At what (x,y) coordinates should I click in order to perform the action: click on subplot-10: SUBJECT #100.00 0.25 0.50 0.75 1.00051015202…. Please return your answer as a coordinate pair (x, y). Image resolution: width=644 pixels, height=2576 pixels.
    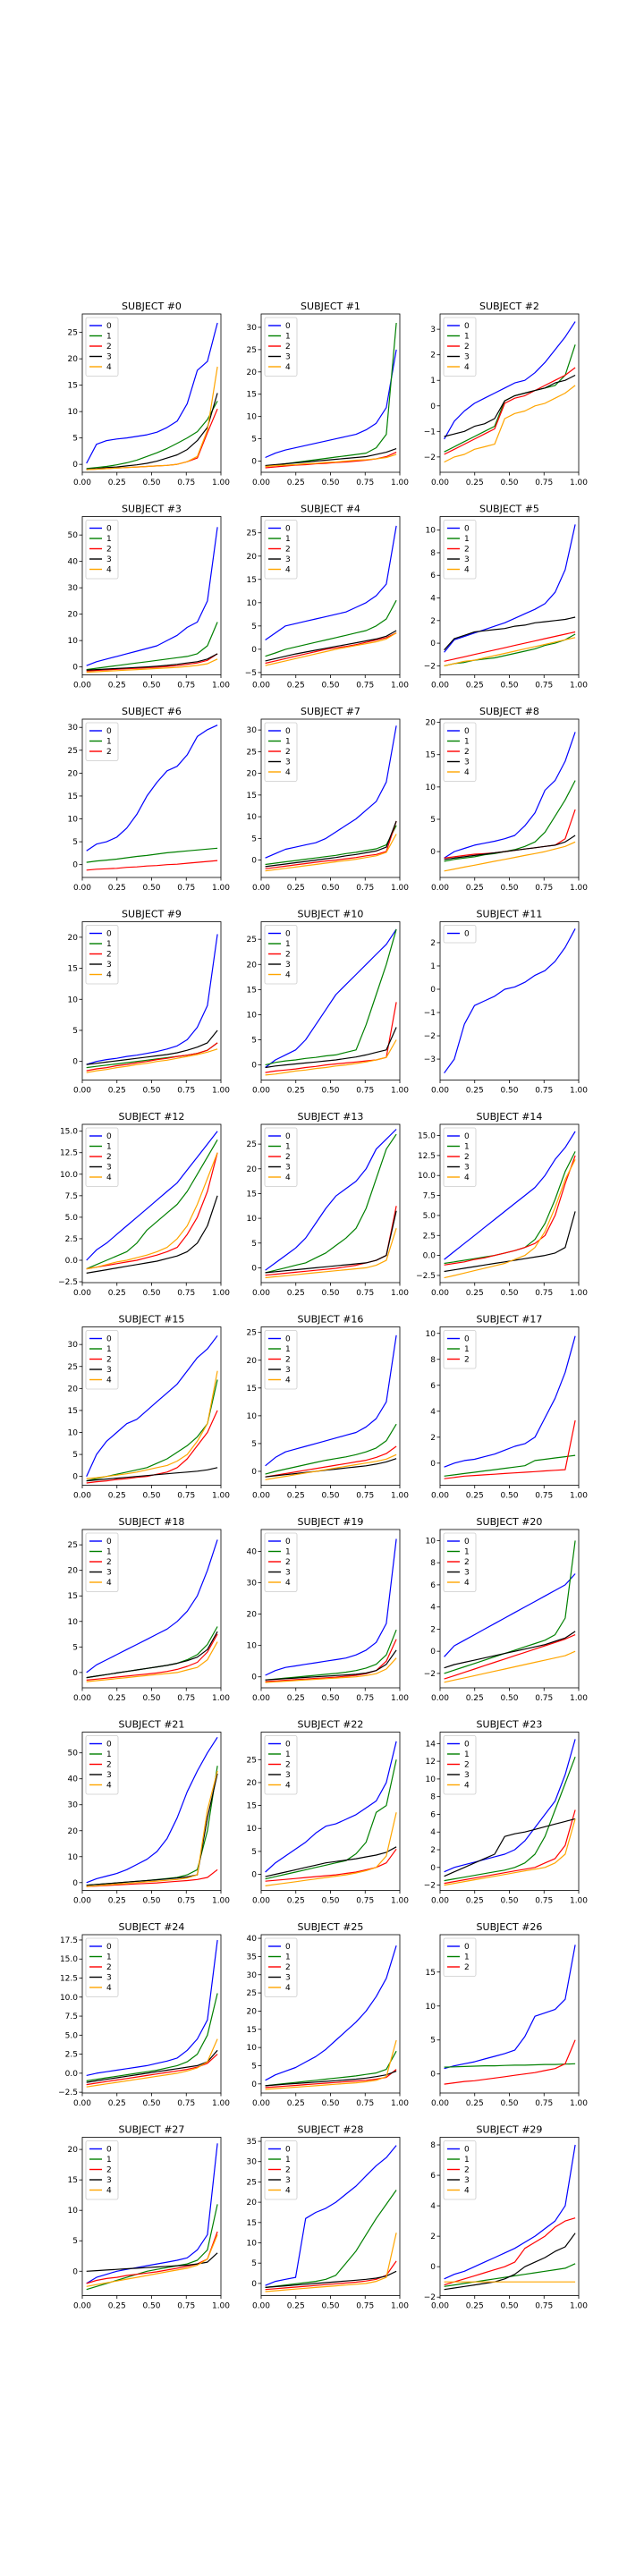
    Looking at the image, I should click on (328, 1002).